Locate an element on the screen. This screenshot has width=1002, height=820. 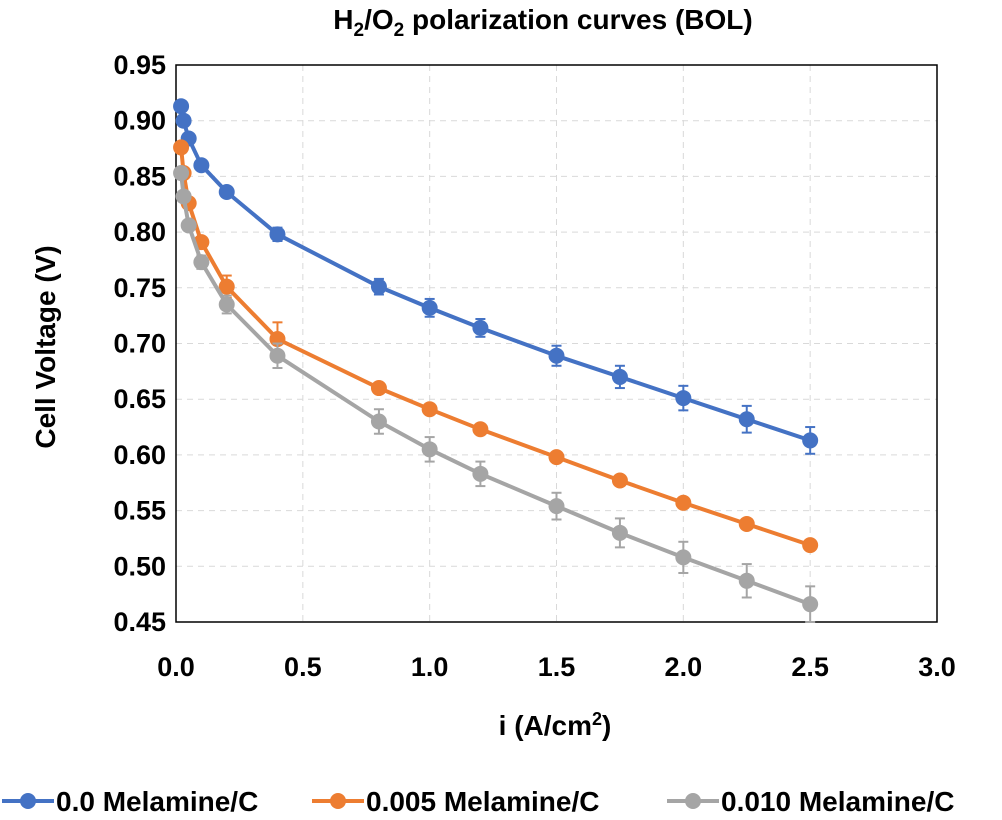
legend-item: 0.0 Melamine/C is located at coordinates (130, 801).